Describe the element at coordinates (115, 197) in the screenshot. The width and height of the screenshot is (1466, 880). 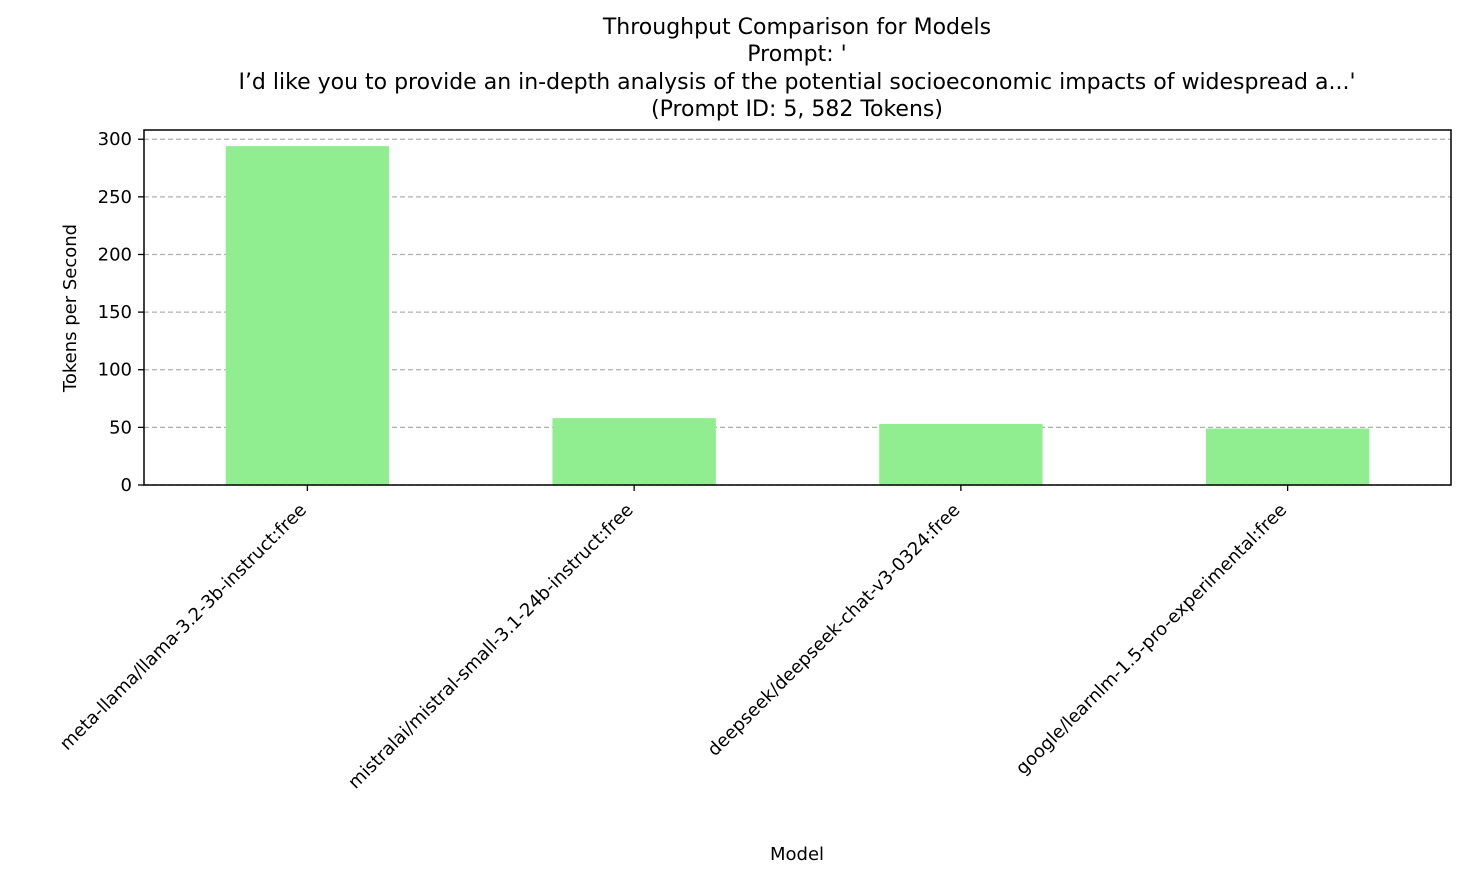
I see `y-tick-label-250: 250` at that location.